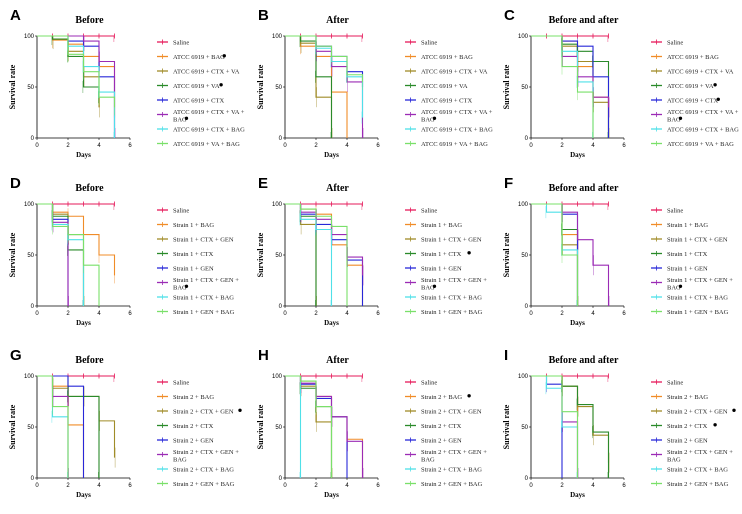  I want to click on panel-label: H, so click(263, 355).